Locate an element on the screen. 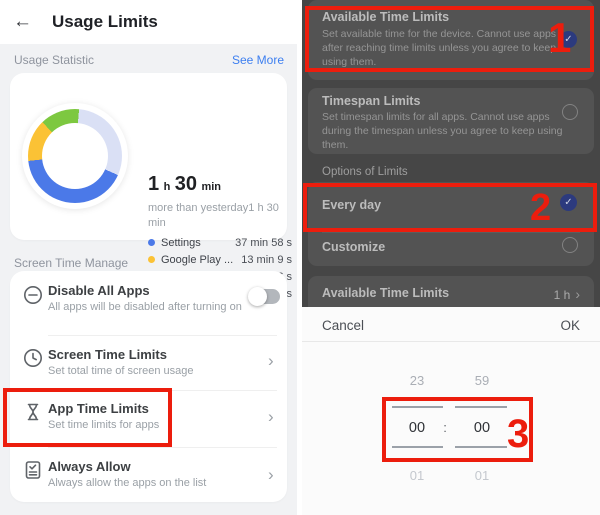 This screenshot has width=600, height=515. comparison-text: more than yesterday1 h 30 min is located at coordinates (213, 215).